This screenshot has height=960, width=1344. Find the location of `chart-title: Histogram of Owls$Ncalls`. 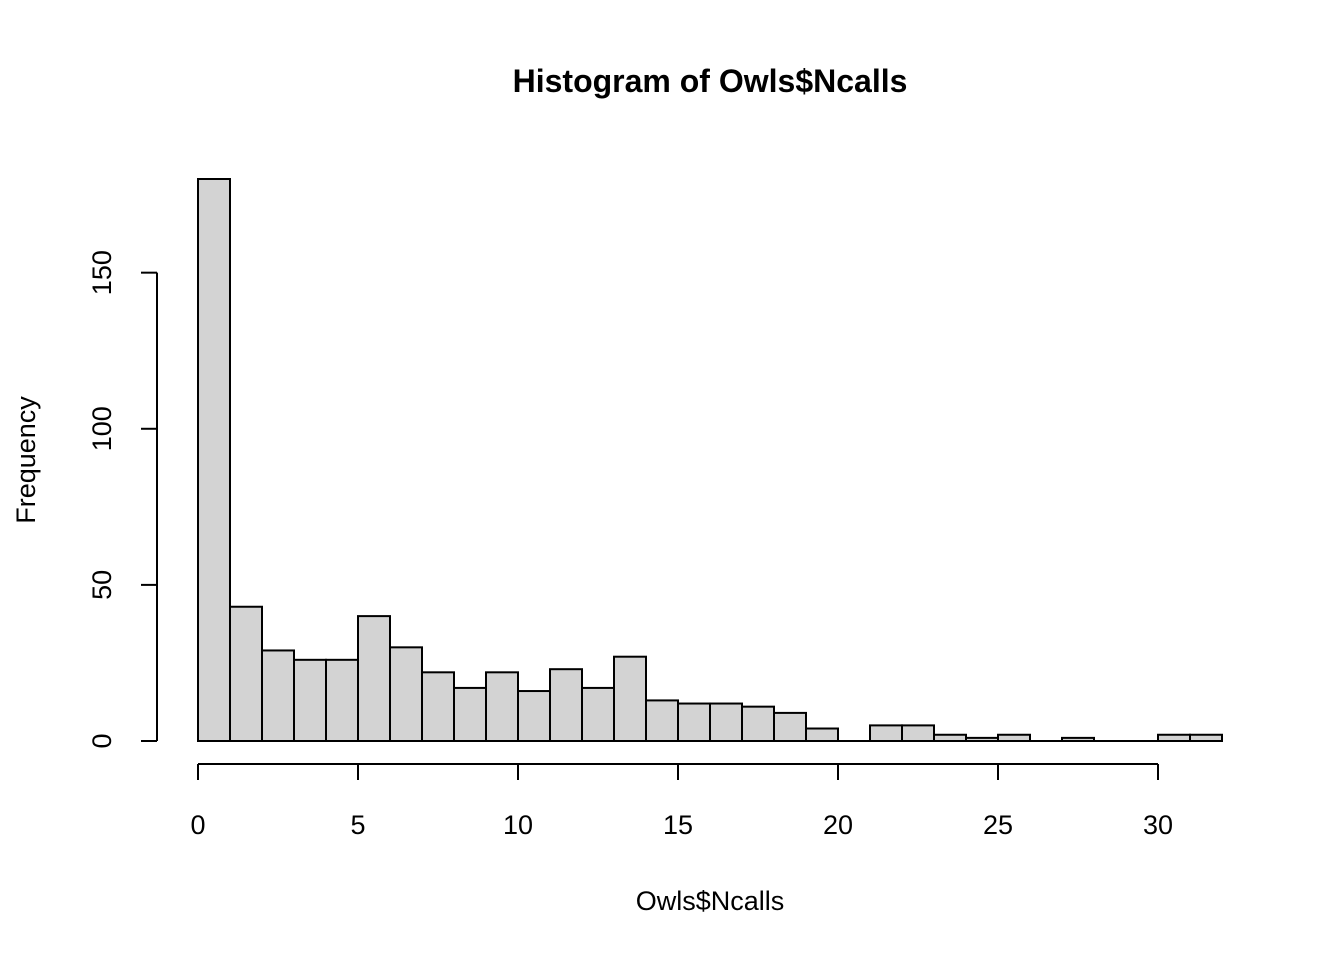

chart-title: Histogram of Owls$Ncalls is located at coordinates (710, 81).